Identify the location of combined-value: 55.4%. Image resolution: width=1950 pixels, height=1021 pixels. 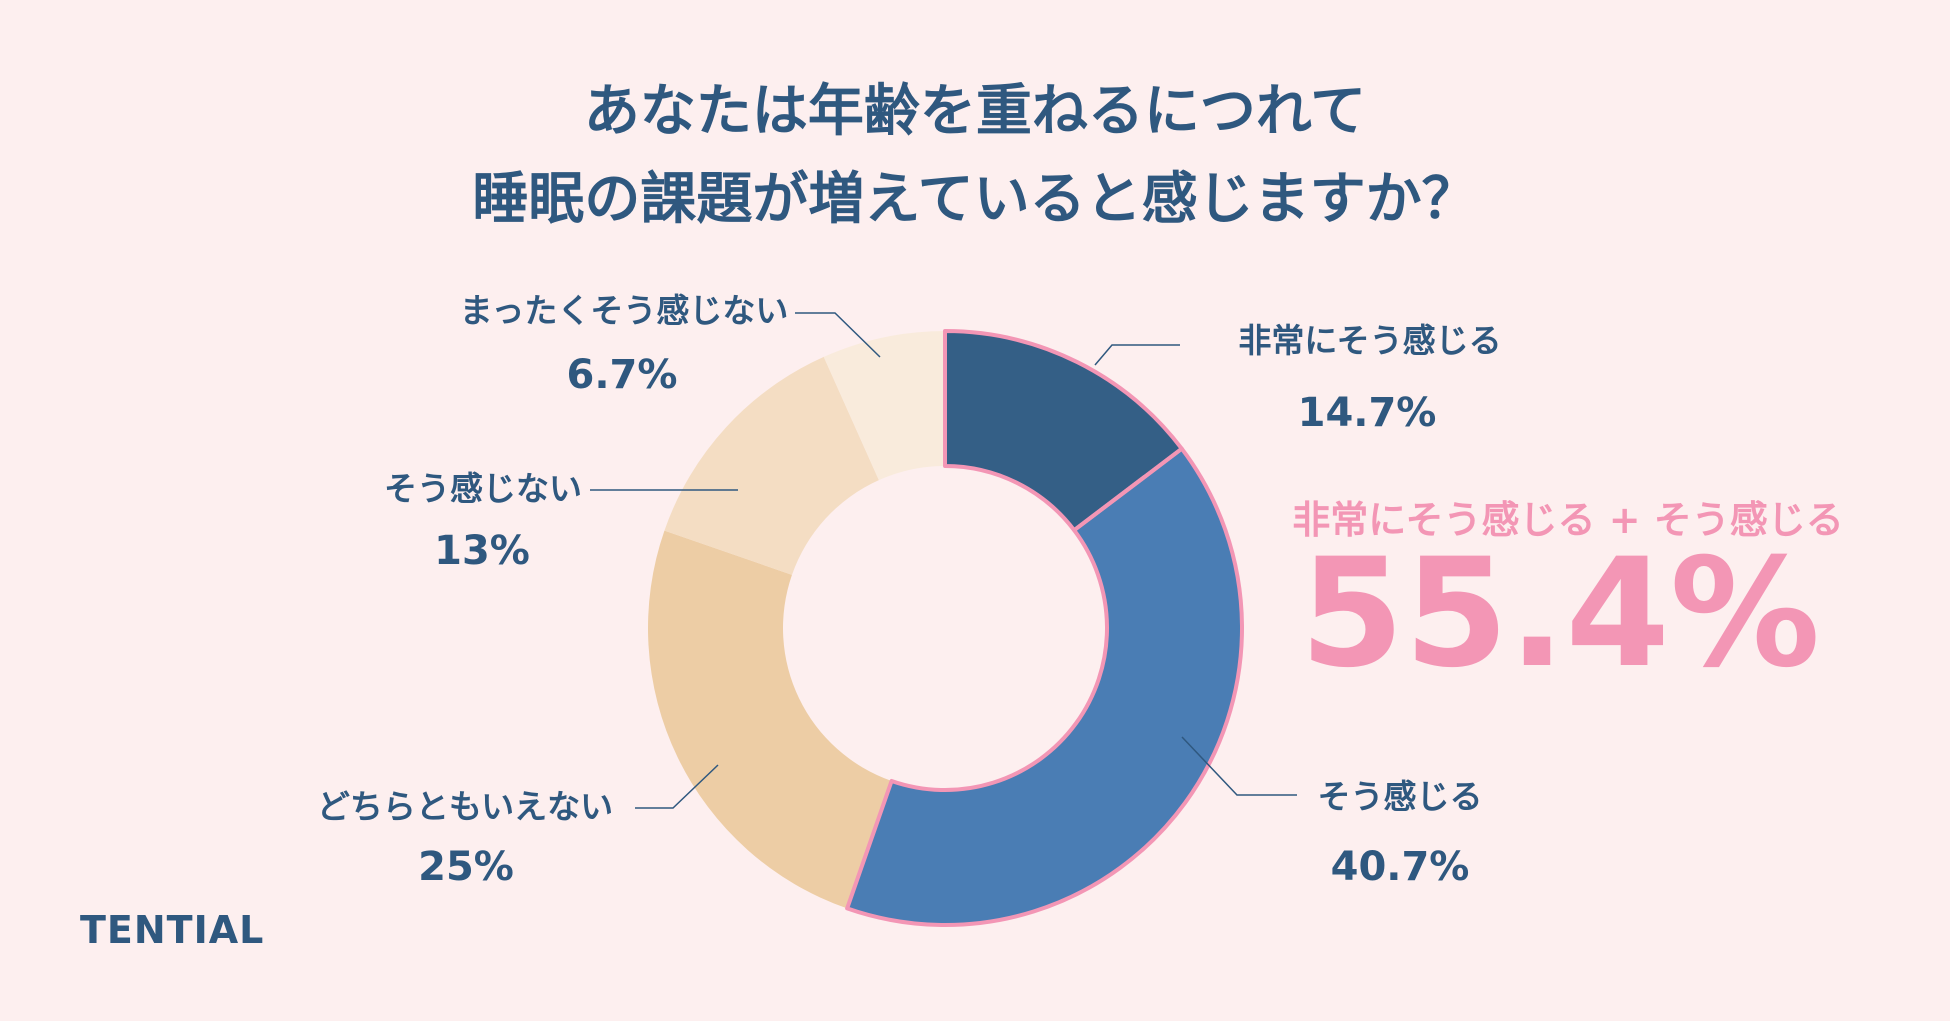
(1560, 614).